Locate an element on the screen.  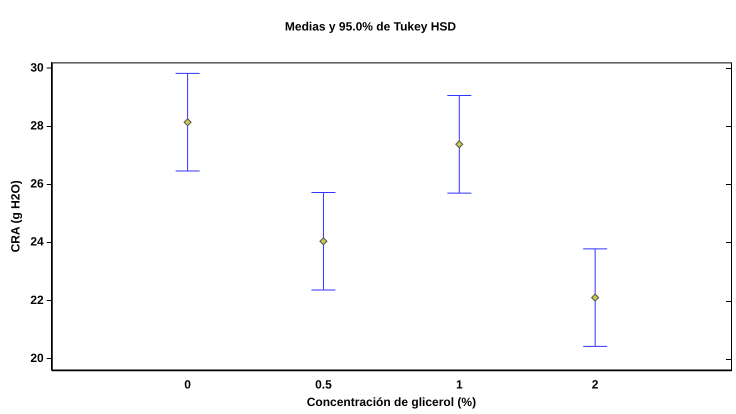
y-tick-label: 22 is located at coordinates (37, 299).